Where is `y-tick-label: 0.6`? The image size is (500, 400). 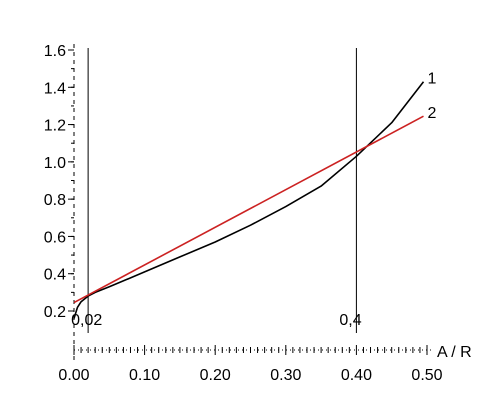
y-tick-label: 0.6 is located at coordinates (55, 237).